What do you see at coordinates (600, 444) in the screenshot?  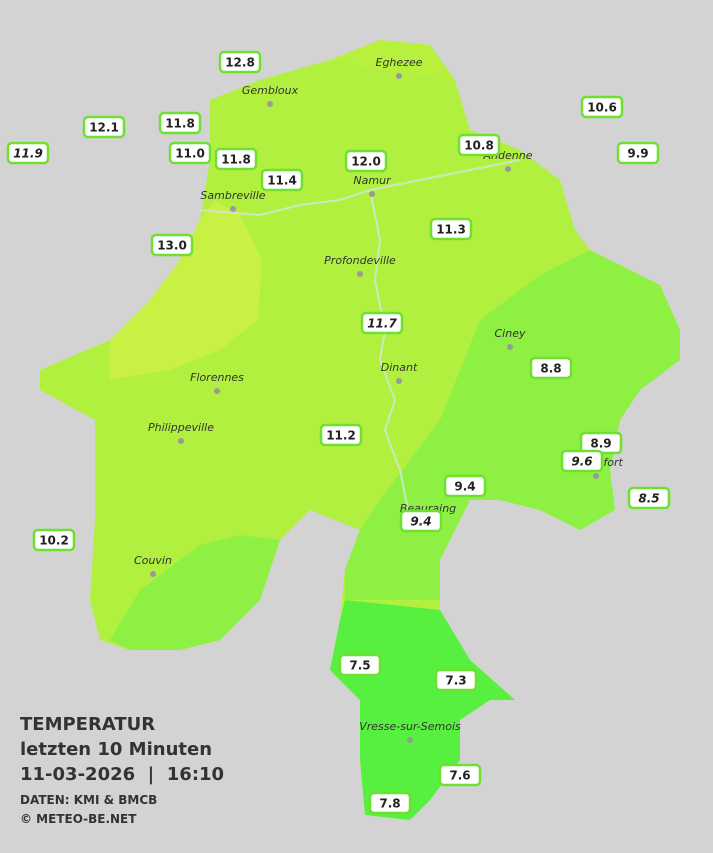 I see `station-value: 8.9` at bounding box center [600, 444].